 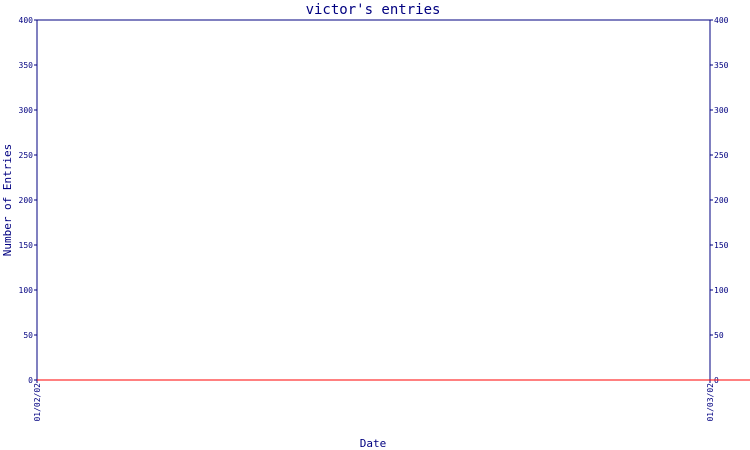 What do you see at coordinates (719, 335) in the screenshot?
I see `y-tick-label-right: 50` at bounding box center [719, 335].